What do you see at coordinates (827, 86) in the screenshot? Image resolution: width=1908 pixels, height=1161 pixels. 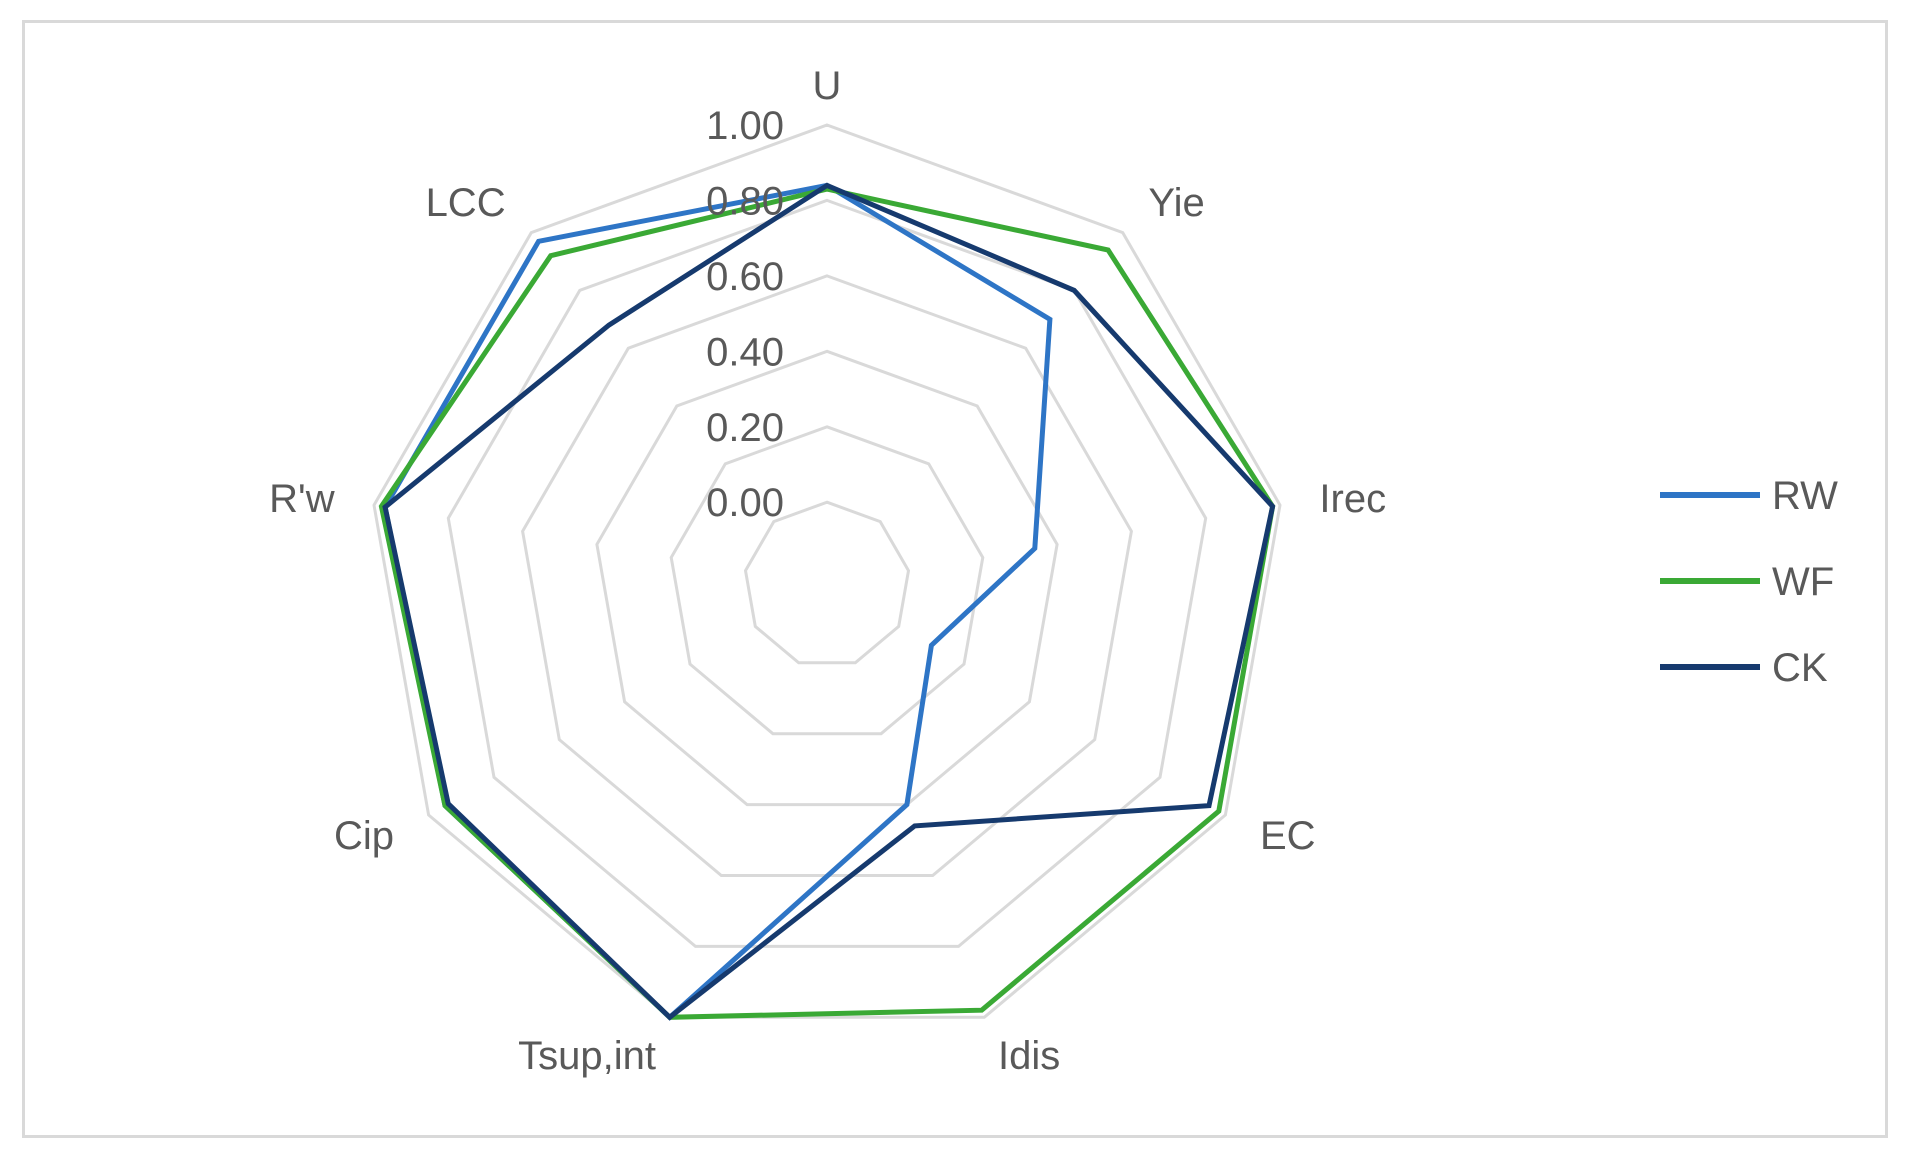 I see `axis-label-u: U` at bounding box center [827, 86].